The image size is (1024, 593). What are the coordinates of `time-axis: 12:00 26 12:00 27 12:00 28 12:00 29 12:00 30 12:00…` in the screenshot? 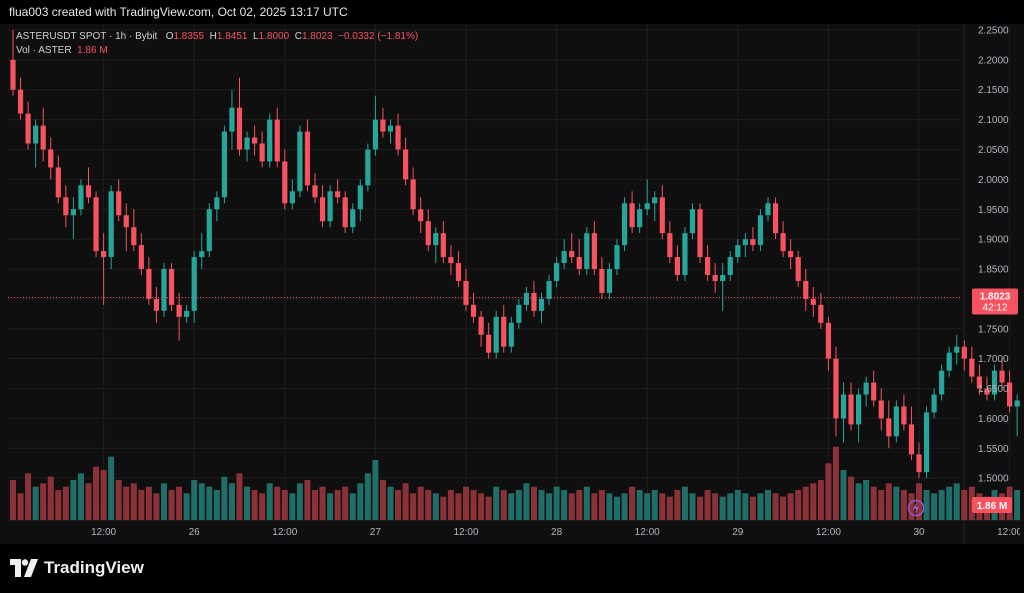 It's located at (556, 532).